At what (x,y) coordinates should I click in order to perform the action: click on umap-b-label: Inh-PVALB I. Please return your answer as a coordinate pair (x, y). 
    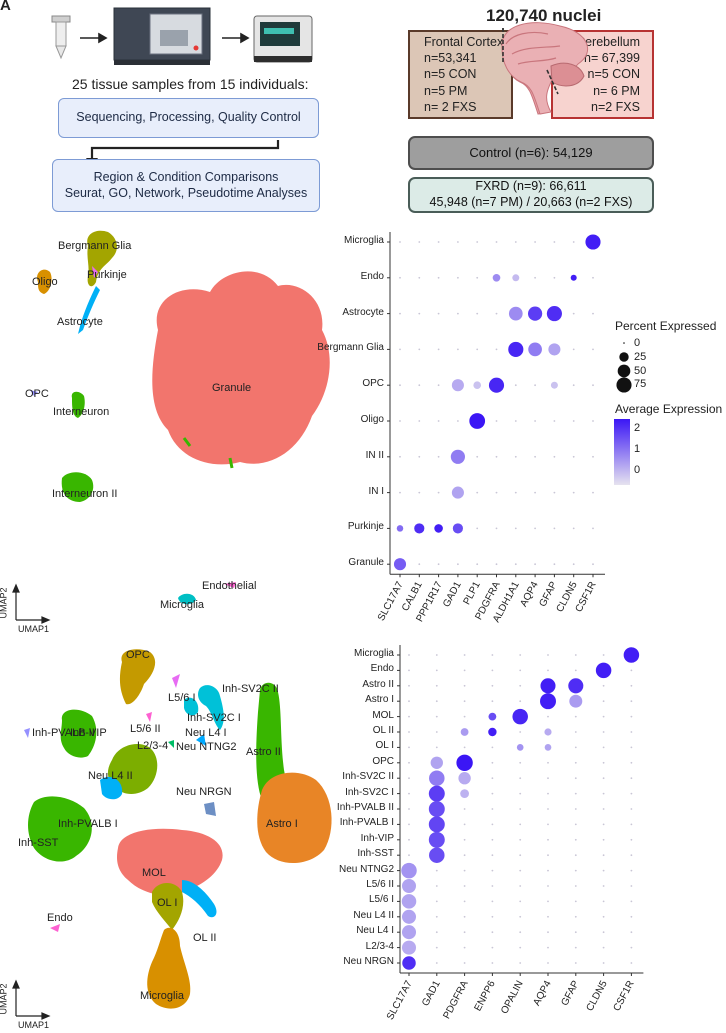
    Looking at the image, I should click on (88, 824).